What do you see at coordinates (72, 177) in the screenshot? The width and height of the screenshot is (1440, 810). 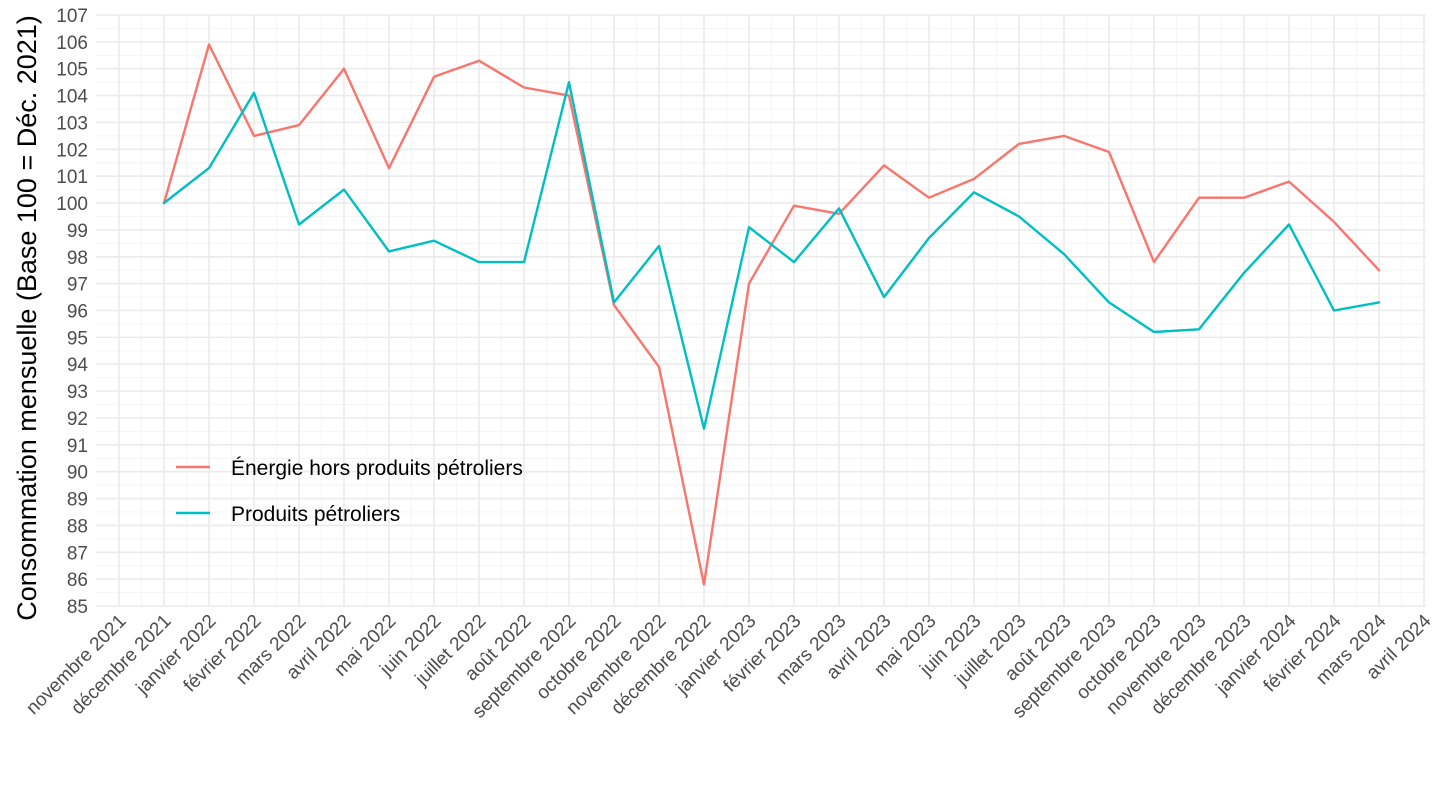 I see `y-tick-label: 101` at bounding box center [72, 177].